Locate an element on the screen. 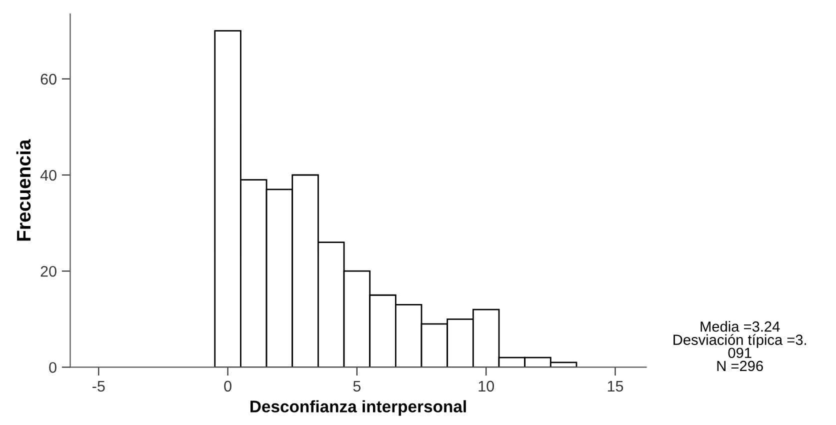 This screenshot has width=836, height=425. x-tick-label: -5 is located at coordinates (98, 386).